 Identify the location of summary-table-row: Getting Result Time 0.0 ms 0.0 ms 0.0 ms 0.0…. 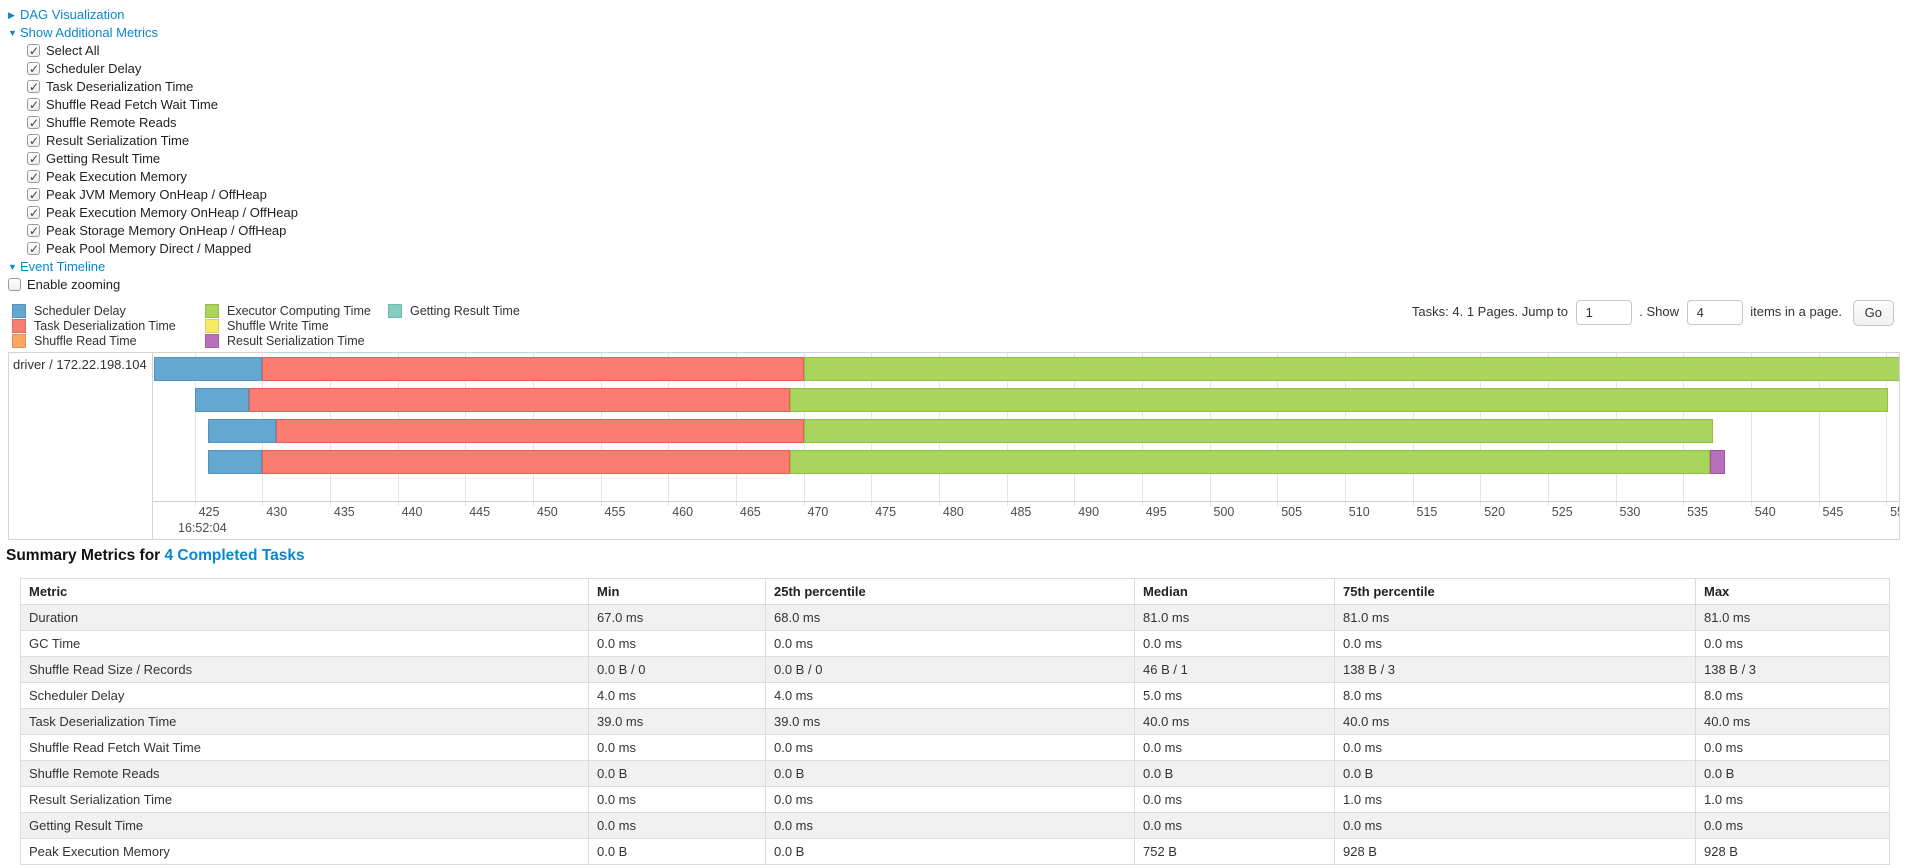
(955, 825).